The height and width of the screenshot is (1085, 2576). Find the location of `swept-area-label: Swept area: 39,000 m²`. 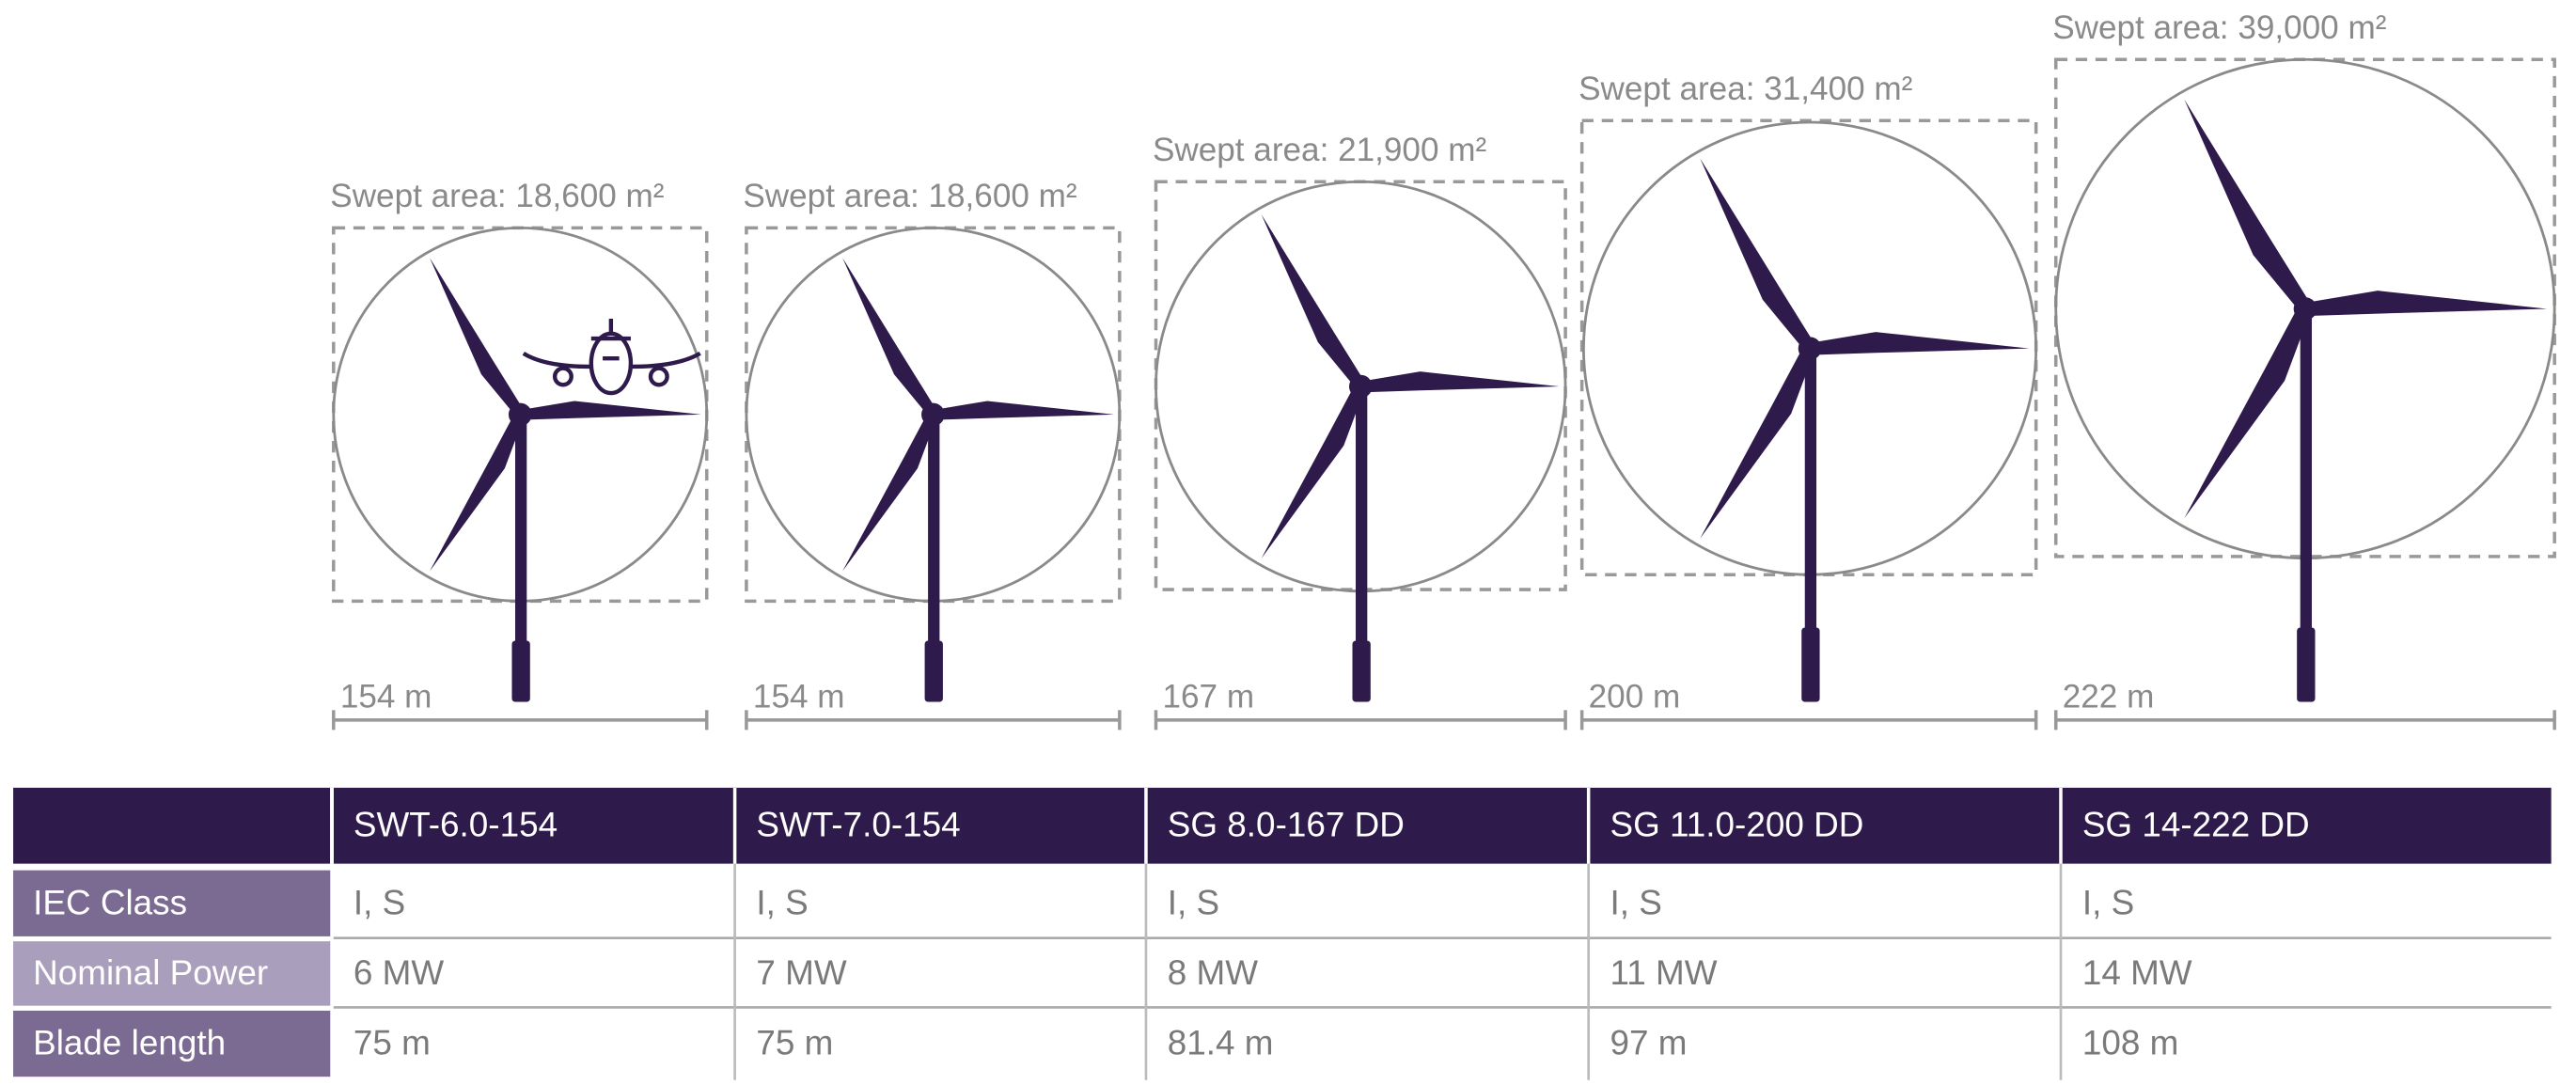

swept-area-label: Swept area: 39,000 m² is located at coordinates (2219, 27).